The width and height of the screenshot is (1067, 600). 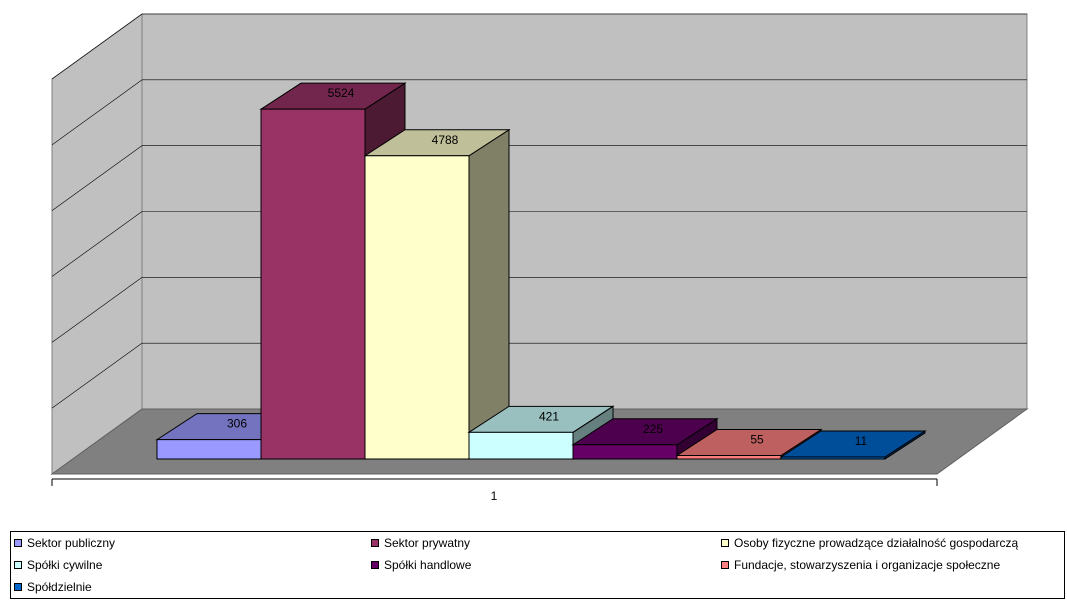 What do you see at coordinates (489, 294) in the screenshot?
I see `bar-side` at bounding box center [489, 294].